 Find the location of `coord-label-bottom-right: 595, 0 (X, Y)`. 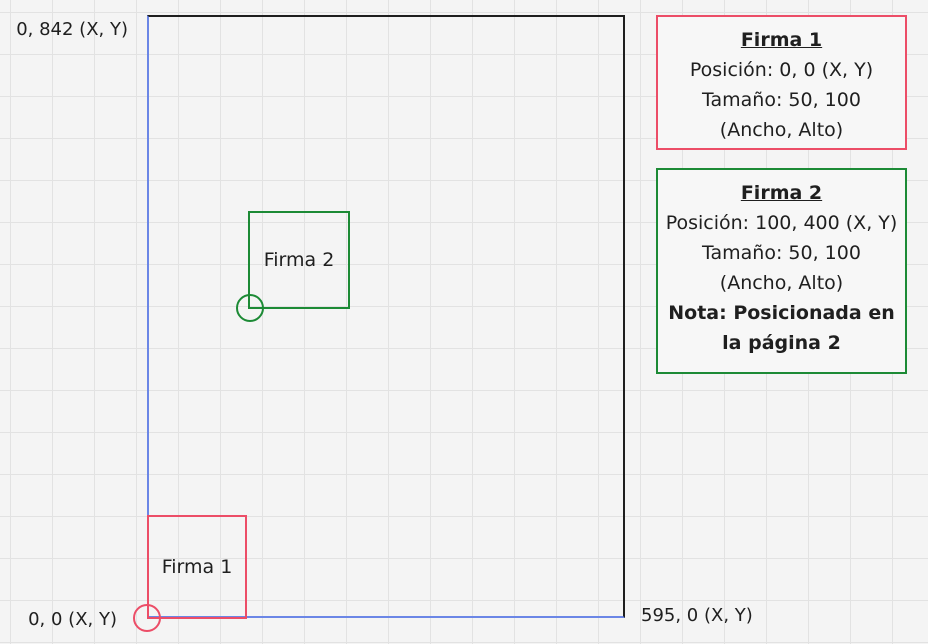

coord-label-bottom-right: 595, 0 (X, Y) is located at coordinates (697, 615).